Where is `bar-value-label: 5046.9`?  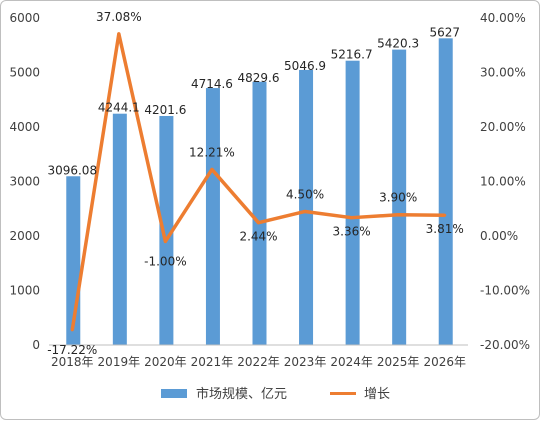
bar-value-label: 5046.9 is located at coordinates (305, 66).